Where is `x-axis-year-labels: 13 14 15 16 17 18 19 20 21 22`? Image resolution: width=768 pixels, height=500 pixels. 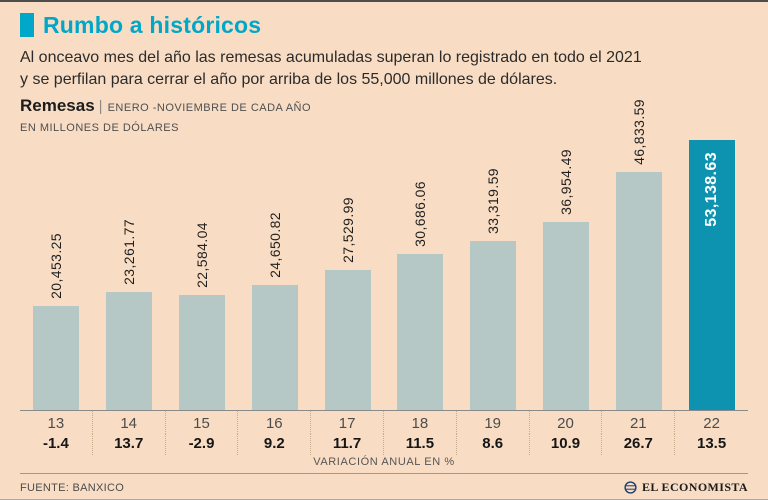 x-axis-year-labels: 13 14 15 16 17 18 19 20 21 22 is located at coordinates (384, 423).